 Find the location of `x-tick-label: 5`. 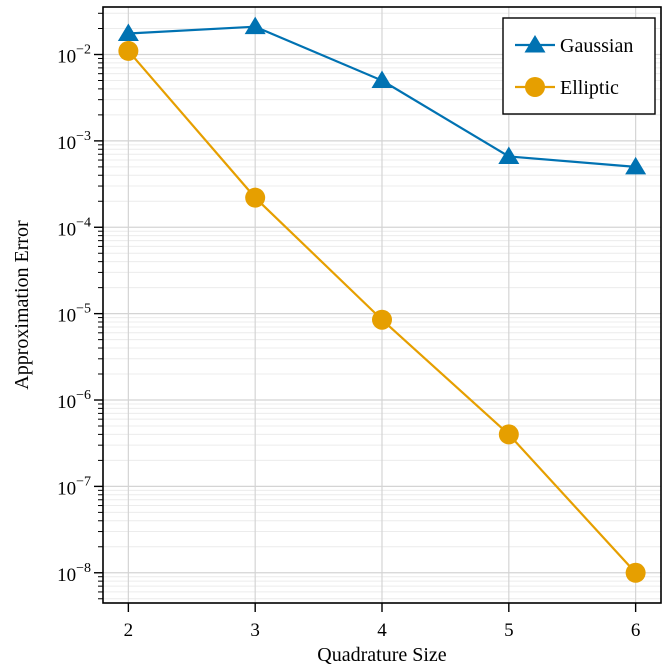

x-tick-label: 5 is located at coordinates (509, 630).